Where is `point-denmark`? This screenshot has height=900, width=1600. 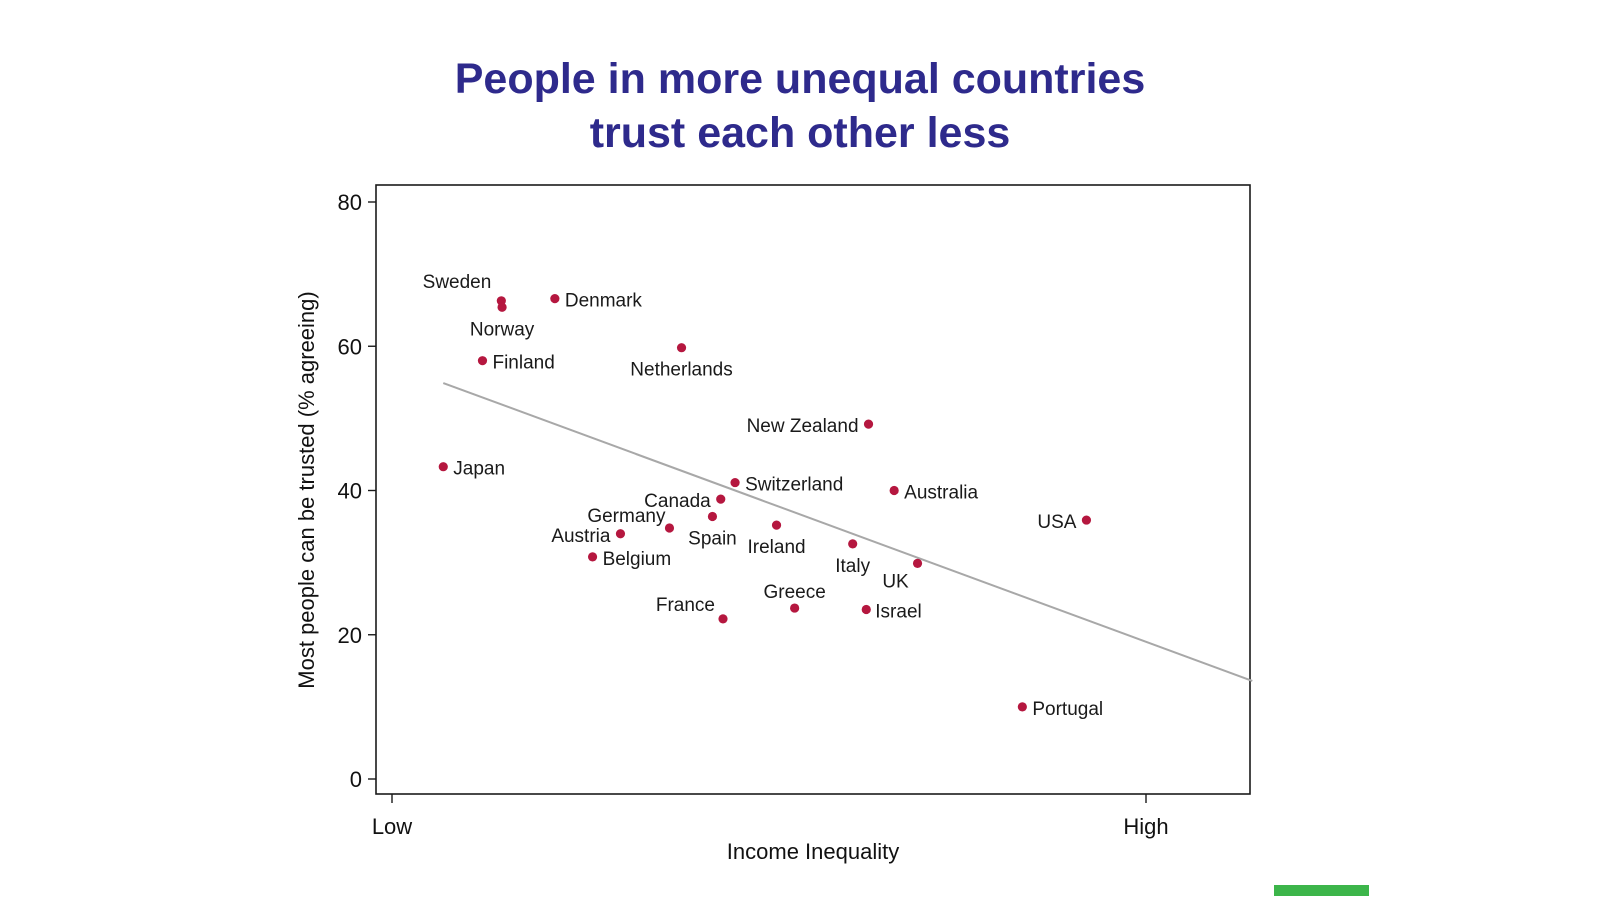 point-denmark is located at coordinates (555, 299).